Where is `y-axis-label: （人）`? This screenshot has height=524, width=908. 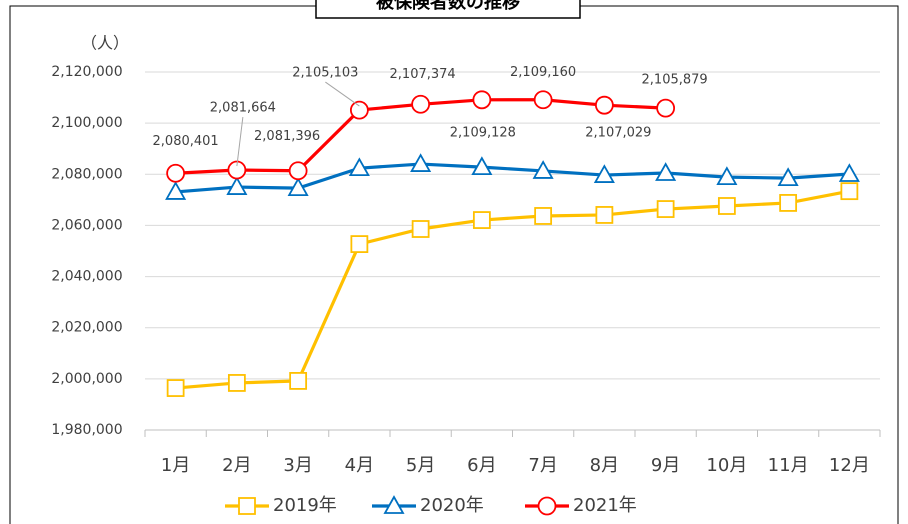 y-axis-label: （人） is located at coordinates (105, 43).